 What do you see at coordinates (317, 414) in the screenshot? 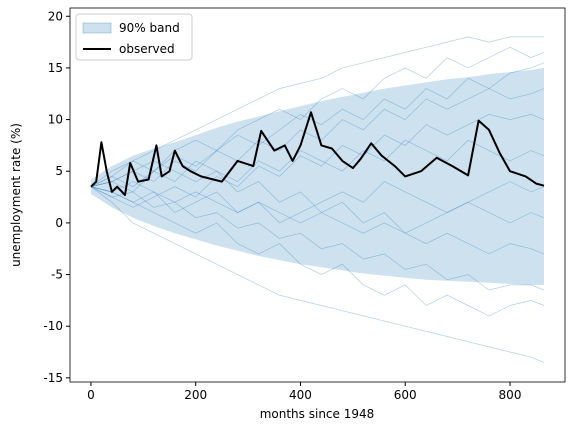
I see `x-axis-label: months since 1948` at bounding box center [317, 414].